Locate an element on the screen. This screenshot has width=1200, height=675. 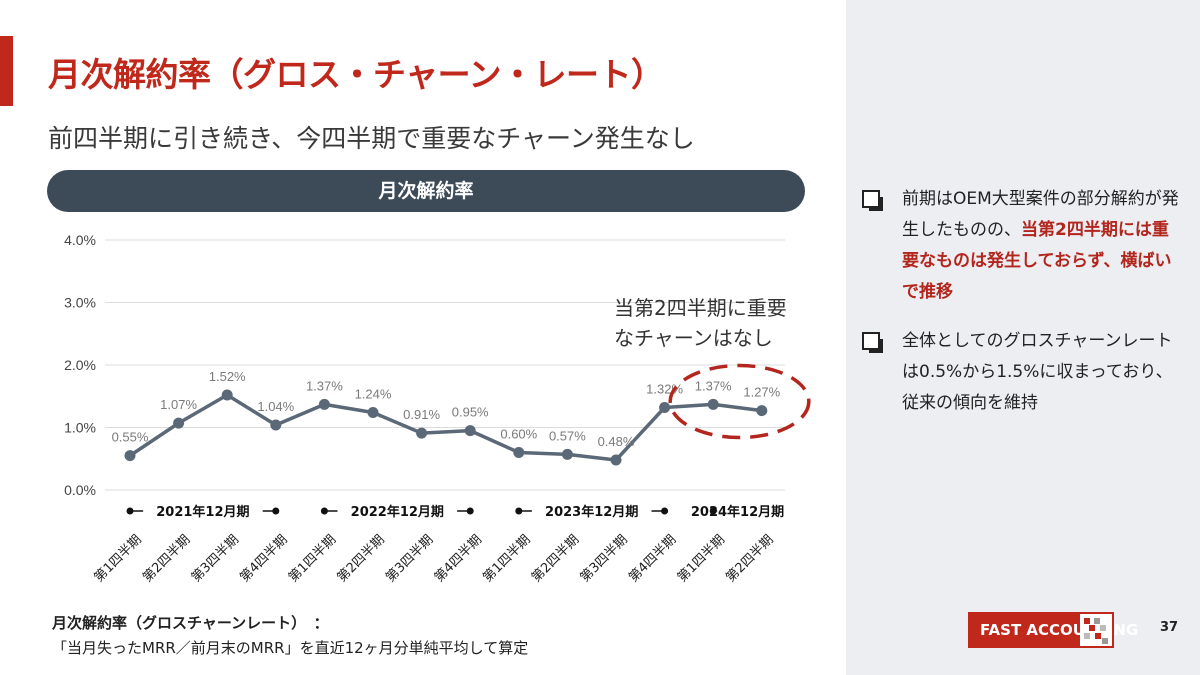
y-tick-label: 0.0% is located at coordinates (80, 490).